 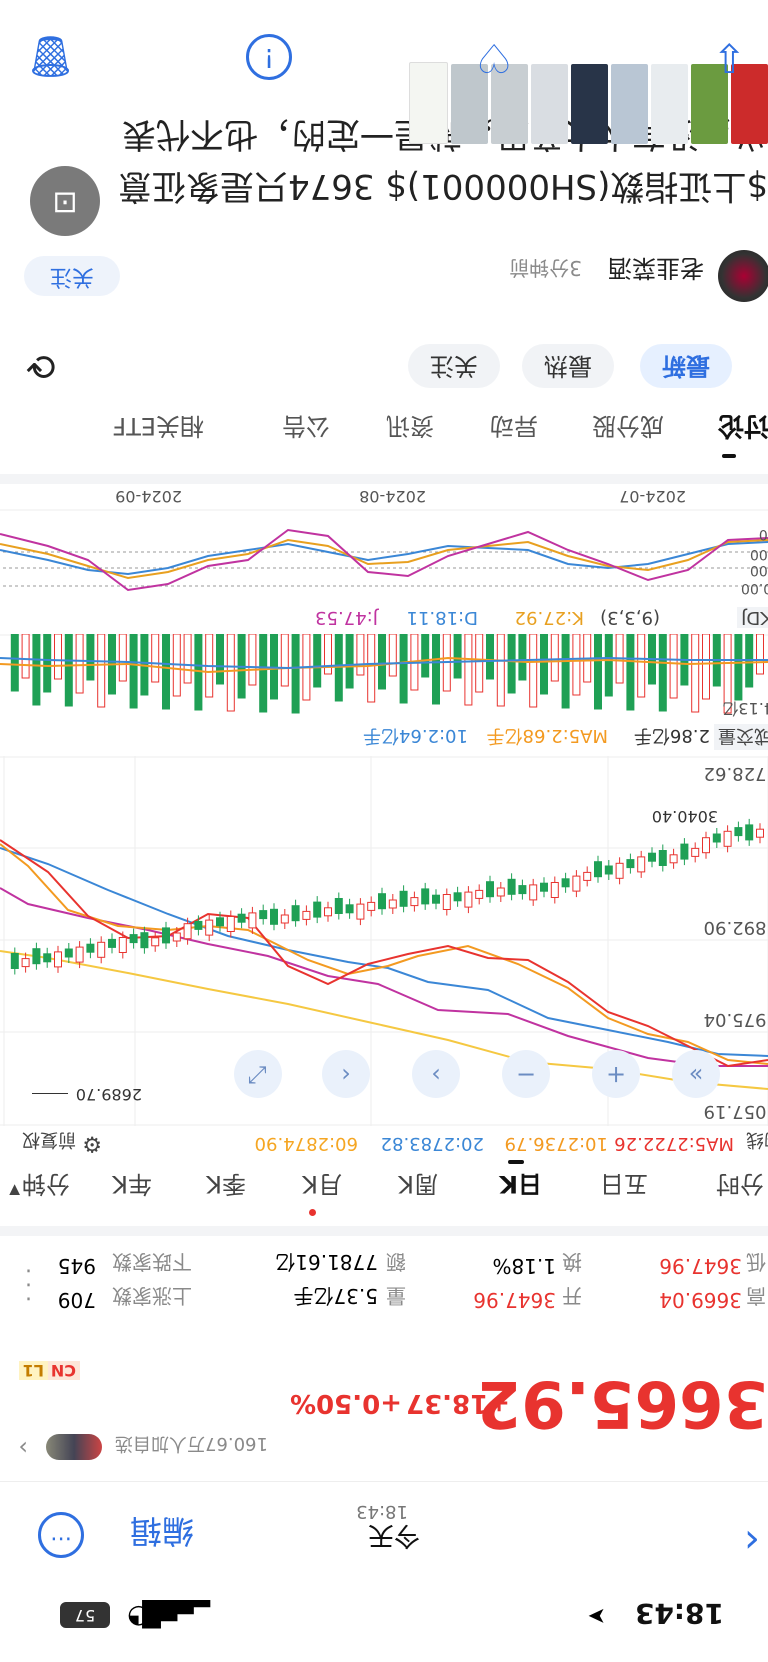 What do you see at coordinates (624, 1184) in the screenshot?
I see `tab-wuri: 五日` at bounding box center [624, 1184].